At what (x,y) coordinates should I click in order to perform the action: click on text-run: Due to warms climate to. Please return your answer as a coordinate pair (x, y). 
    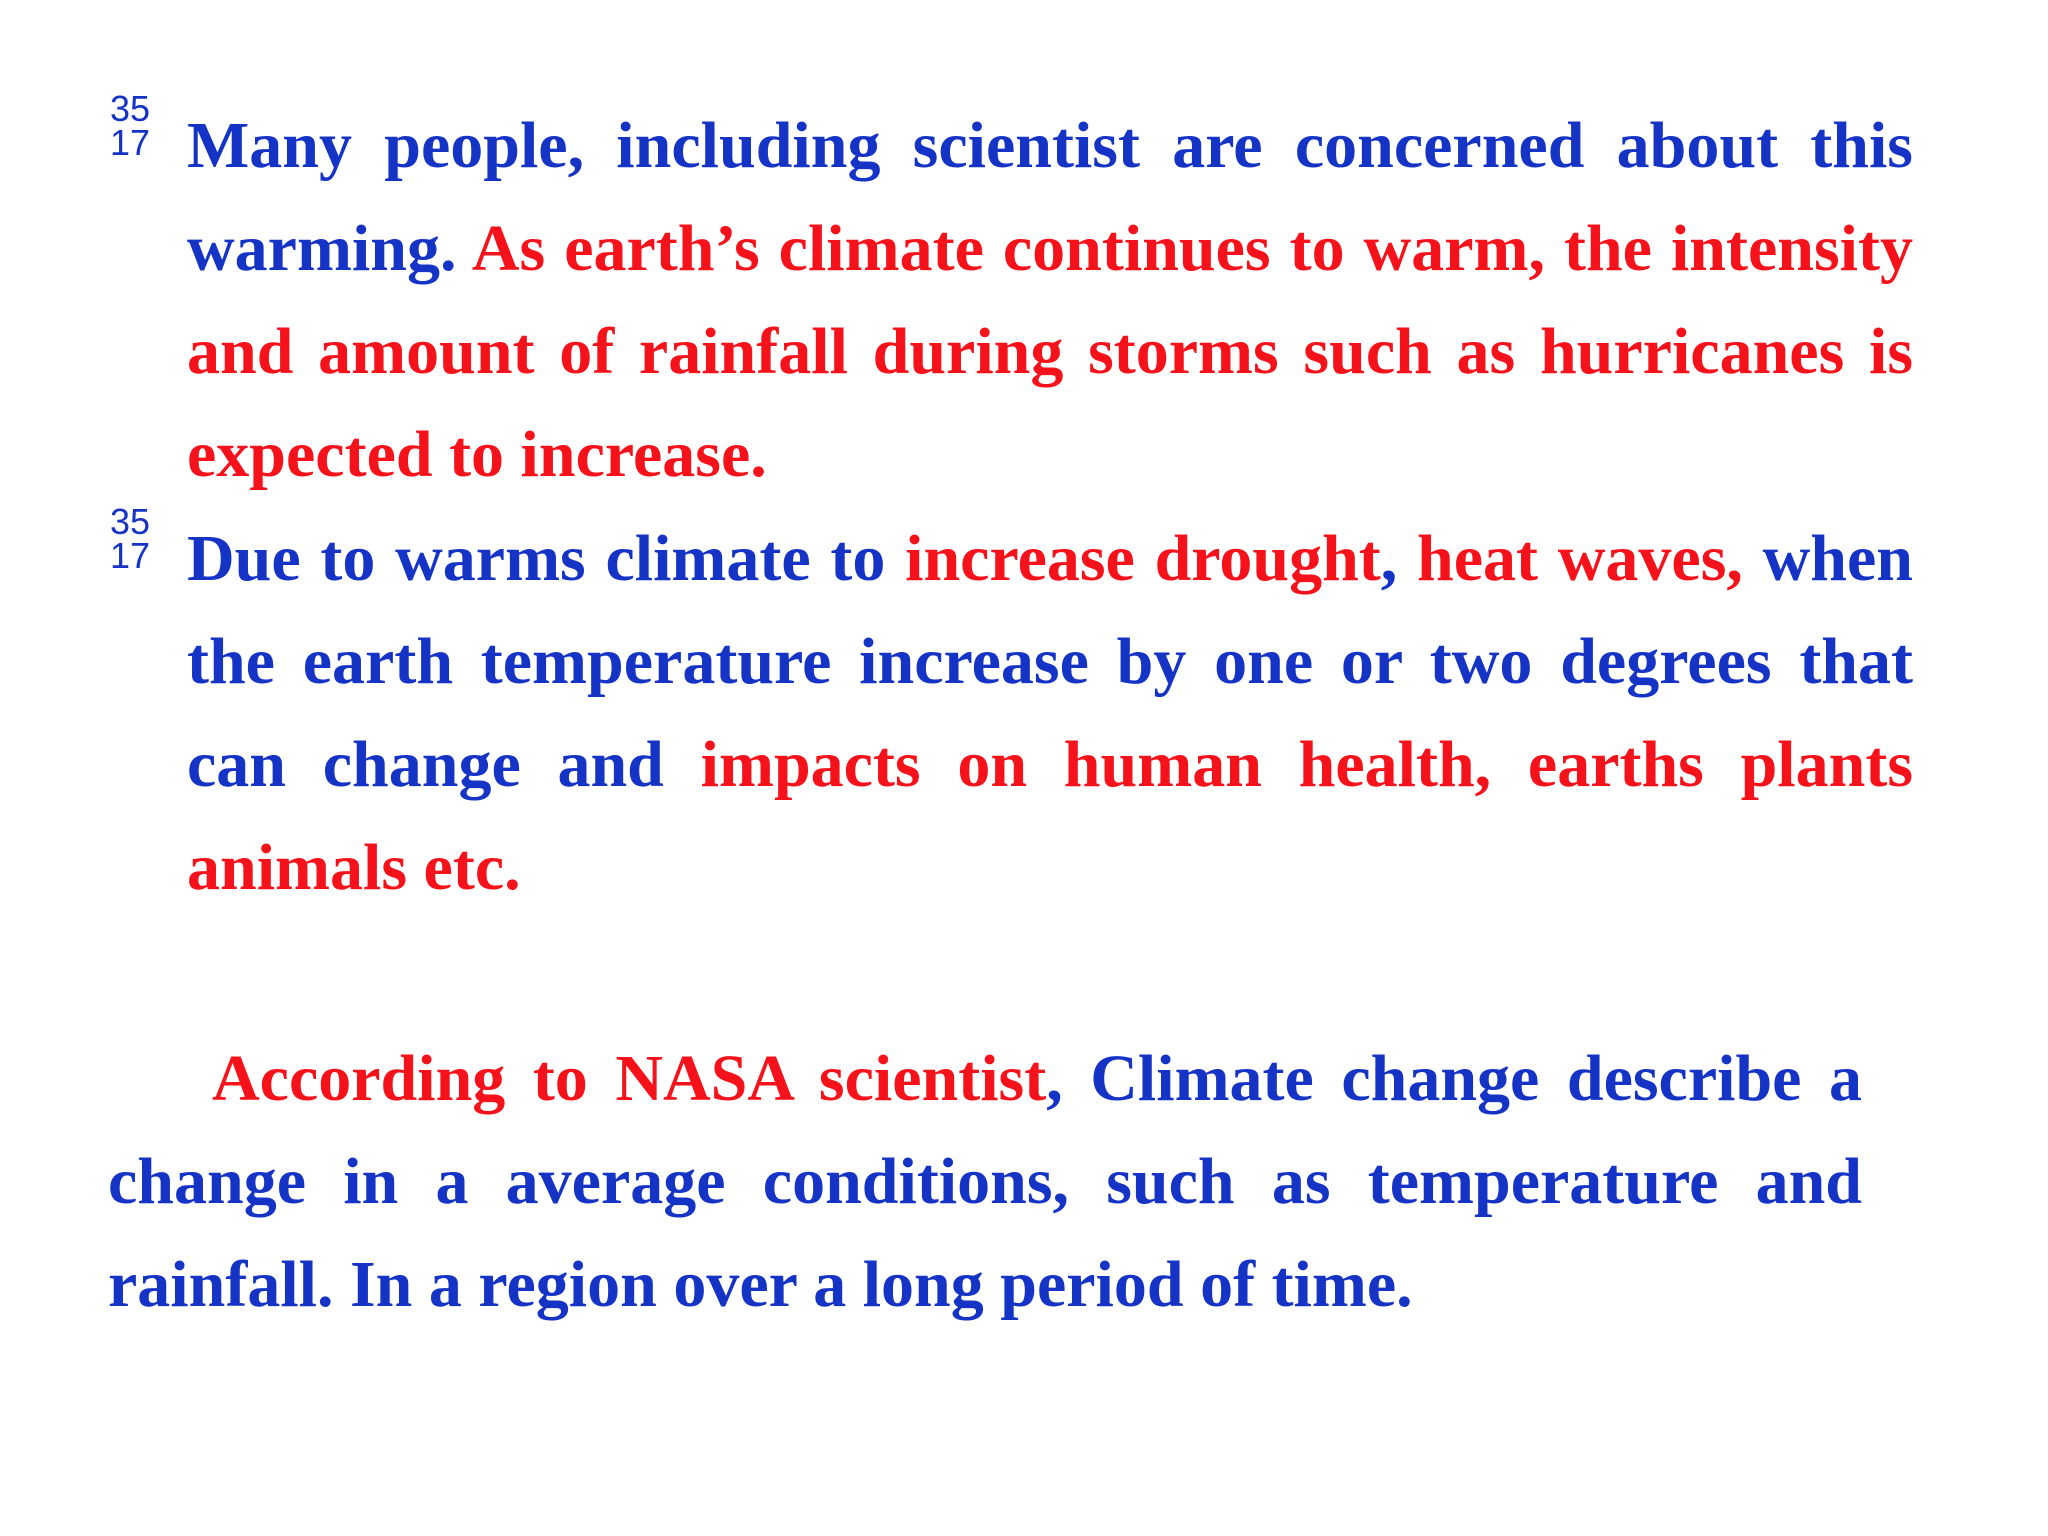
    Looking at the image, I should click on (546, 558).